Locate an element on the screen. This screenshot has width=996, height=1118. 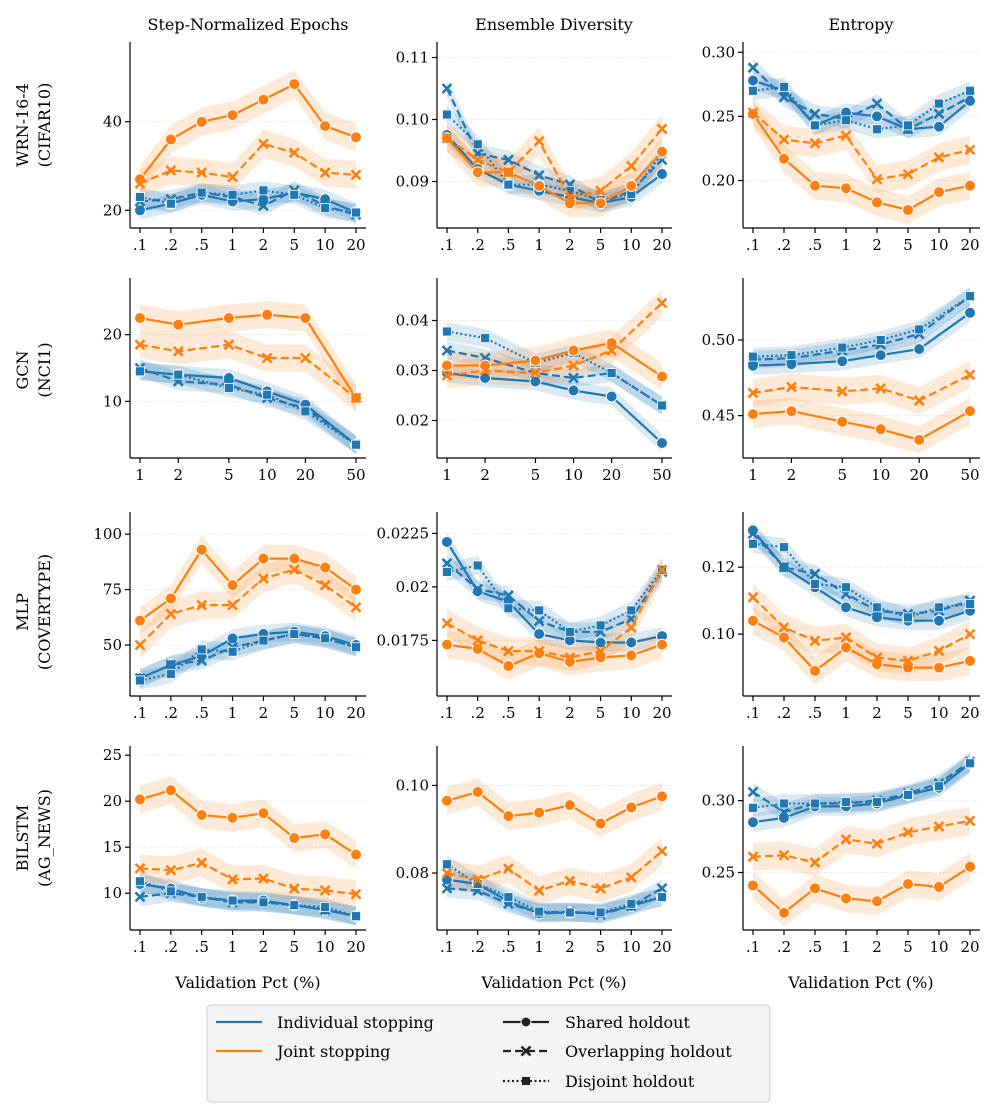
xtick-label-4-5: 50 is located at coordinates (661, 475).